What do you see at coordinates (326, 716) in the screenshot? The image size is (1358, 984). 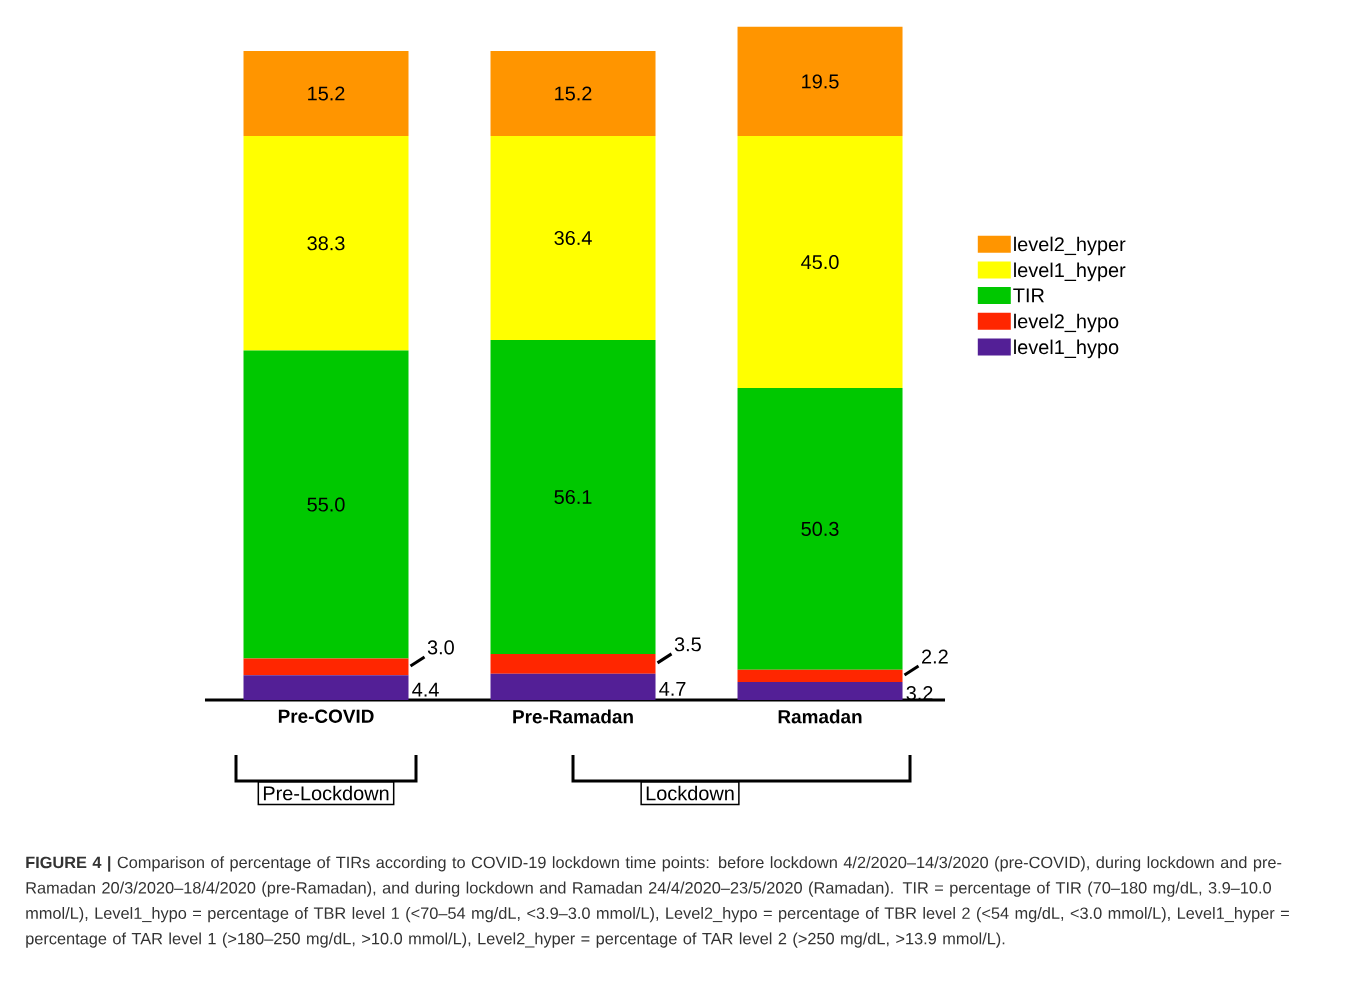 I see `x-tick-label: Pre-COVID` at bounding box center [326, 716].